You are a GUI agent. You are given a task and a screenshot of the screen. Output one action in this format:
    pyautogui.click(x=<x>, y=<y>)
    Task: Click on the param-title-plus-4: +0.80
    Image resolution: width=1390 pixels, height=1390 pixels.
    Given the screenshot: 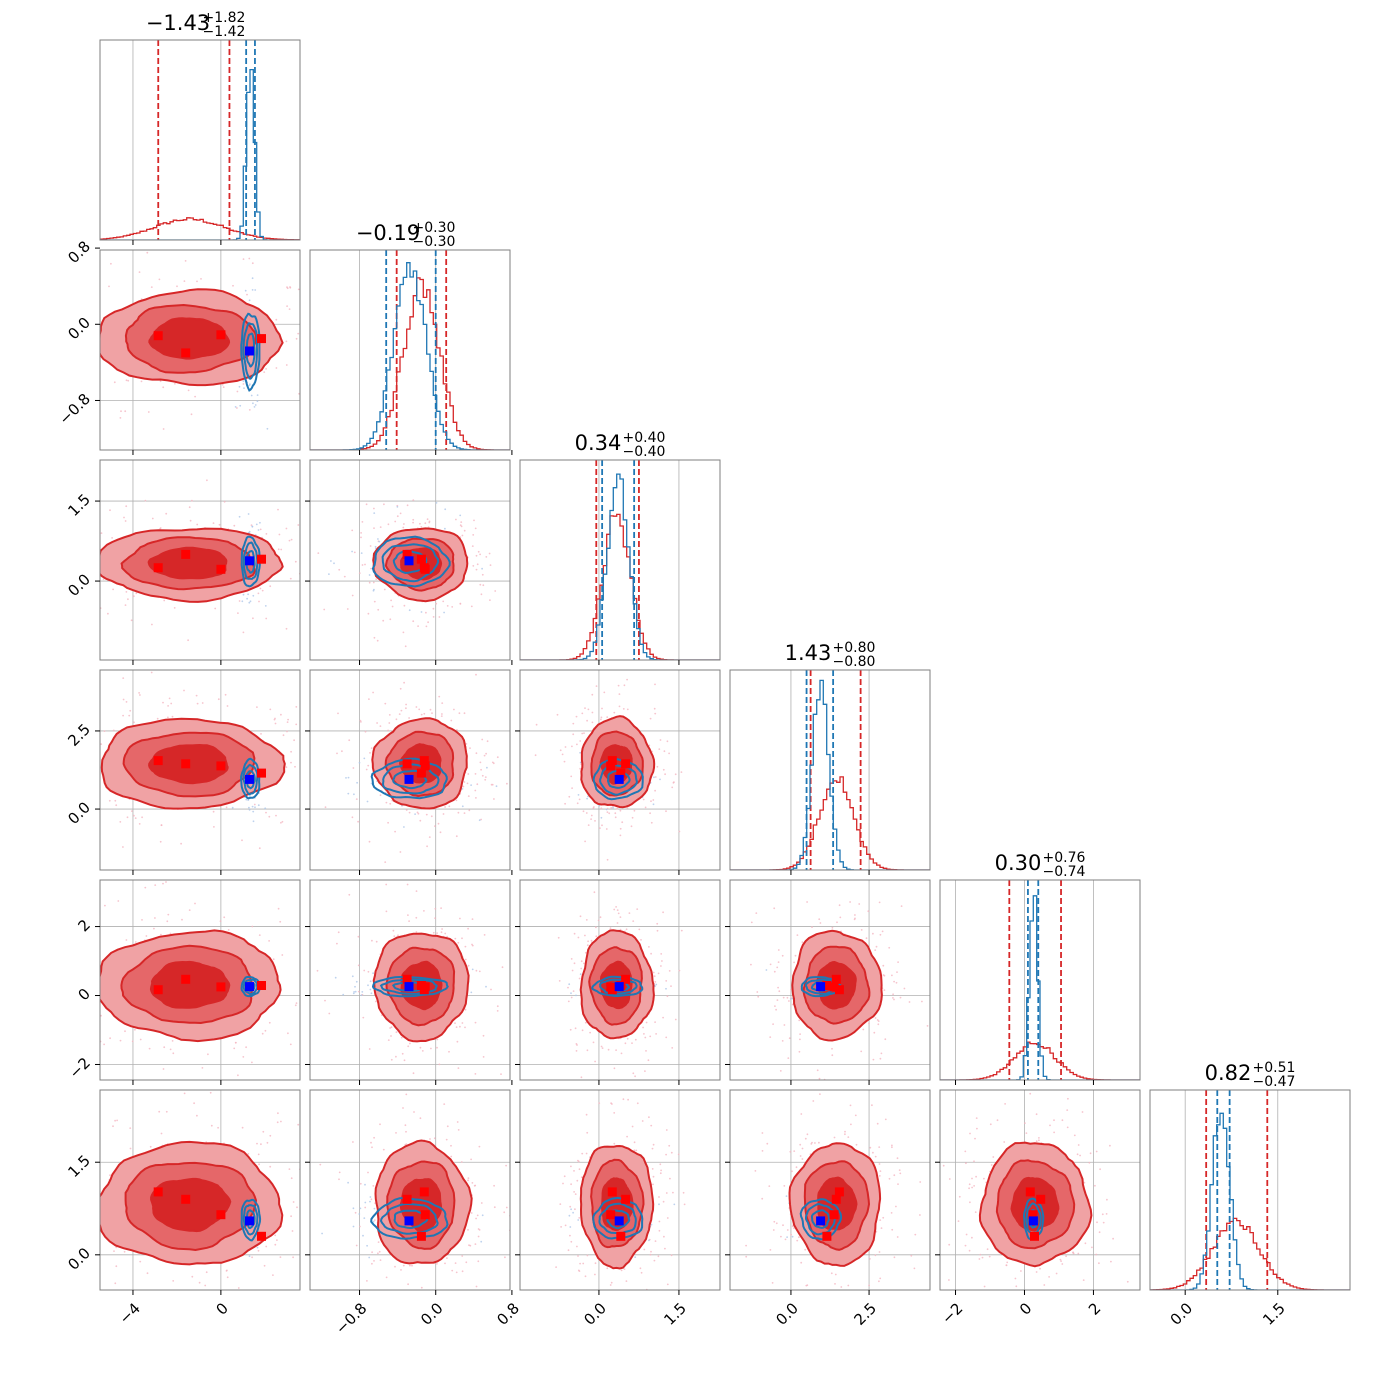 What is the action you would take?
    pyautogui.click(x=854, y=648)
    